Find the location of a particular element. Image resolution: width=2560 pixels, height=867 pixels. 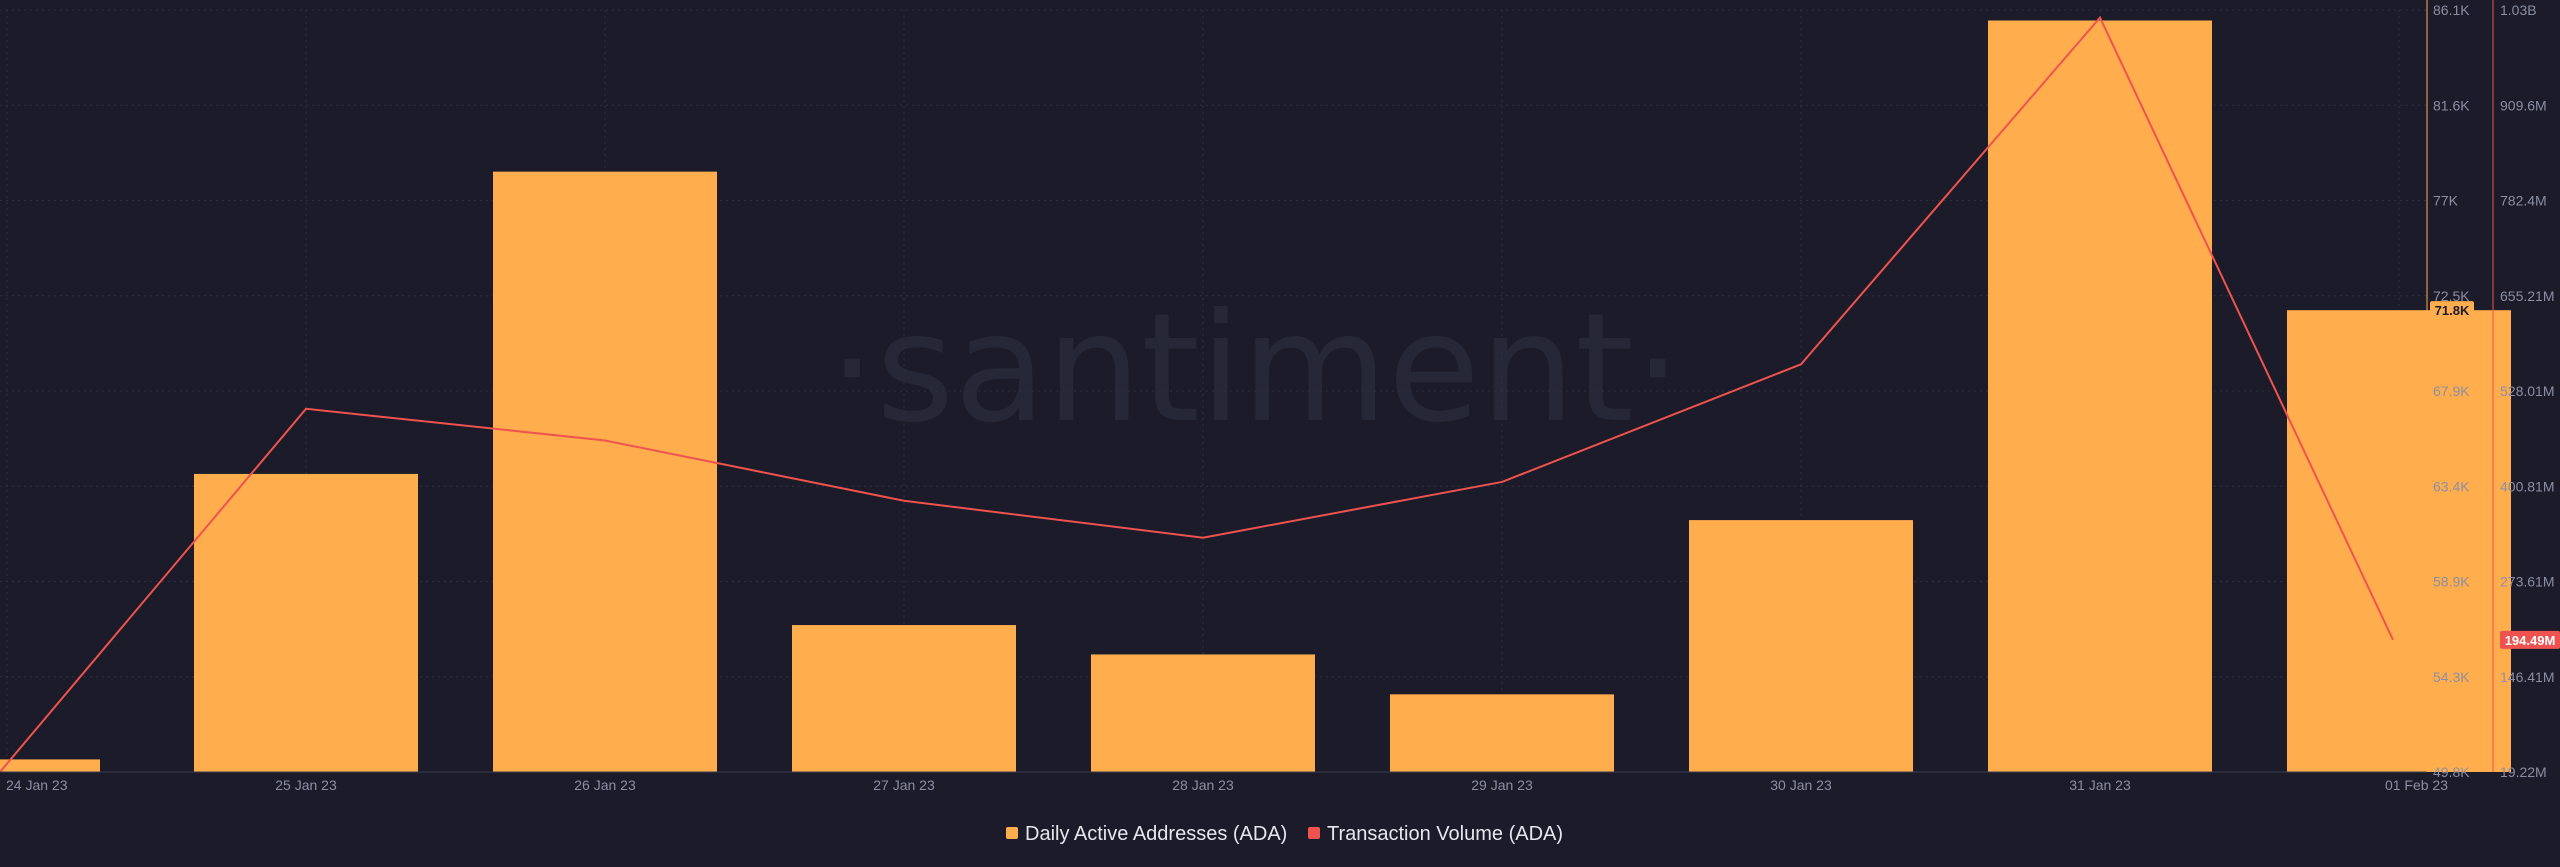

y-tick-label-addresses: 49.8K is located at coordinates (2451, 772).